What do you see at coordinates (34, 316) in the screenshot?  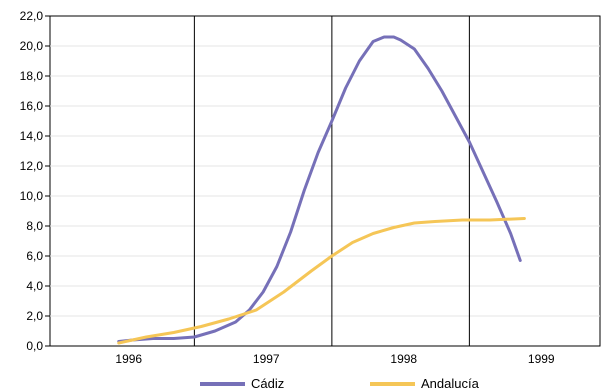 I see `y-tick-label: 2,0` at bounding box center [34, 316].